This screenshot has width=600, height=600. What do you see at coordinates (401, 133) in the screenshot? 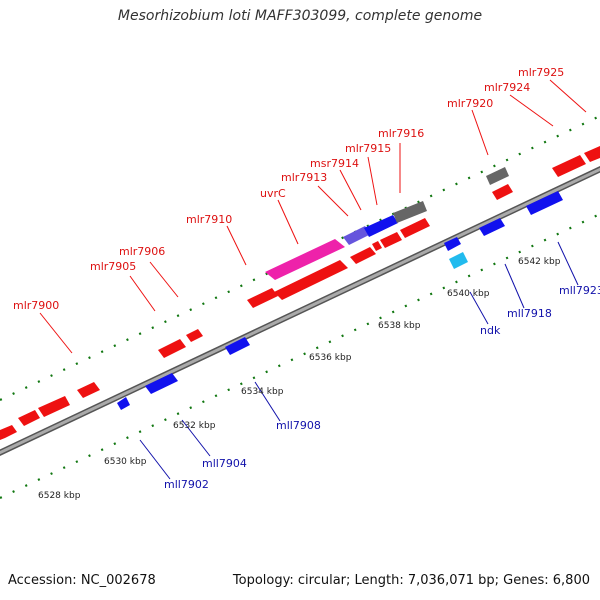
I see `gene-label-mlr7916: mlr7916` at bounding box center [401, 133].